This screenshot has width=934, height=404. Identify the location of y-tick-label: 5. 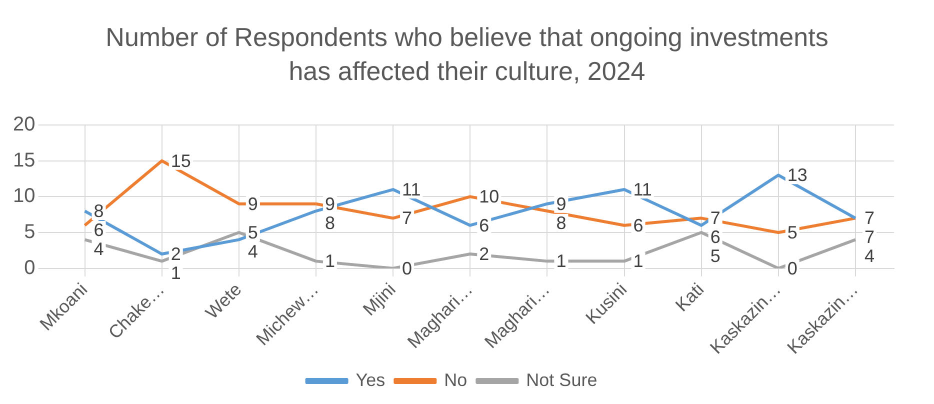
(30, 232).